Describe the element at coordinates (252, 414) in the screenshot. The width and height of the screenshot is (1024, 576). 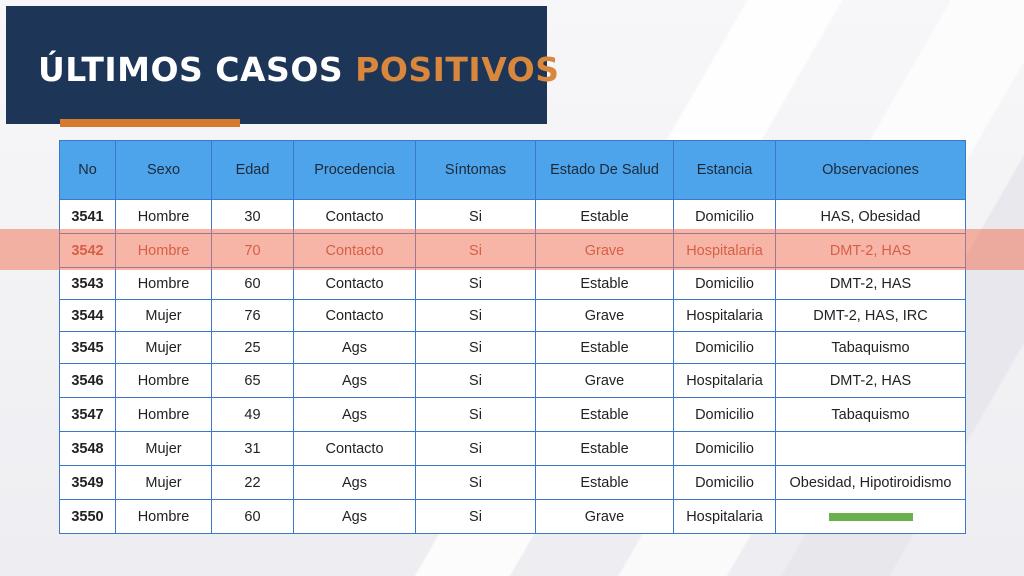
I see `cell-edad: 49` at that location.